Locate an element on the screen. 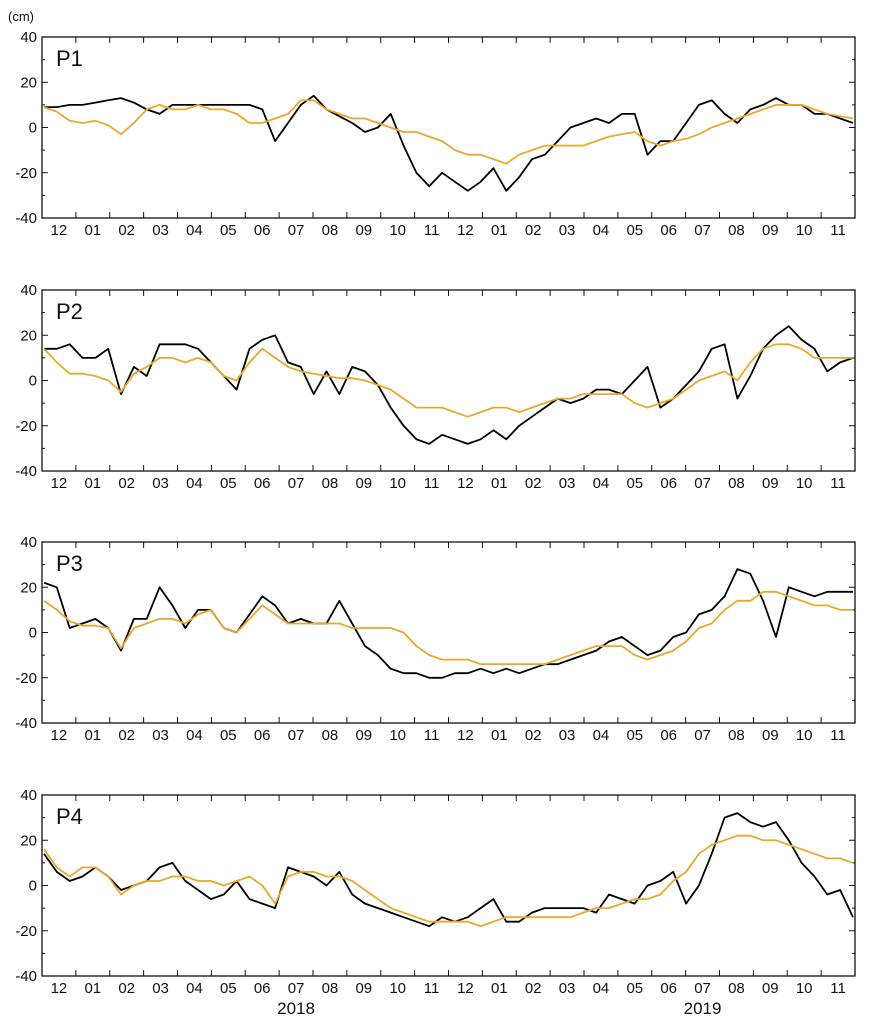 The height and width of the screenshot is (1032, 869). year-label: 2019 is located at coordinates (703, 1008).